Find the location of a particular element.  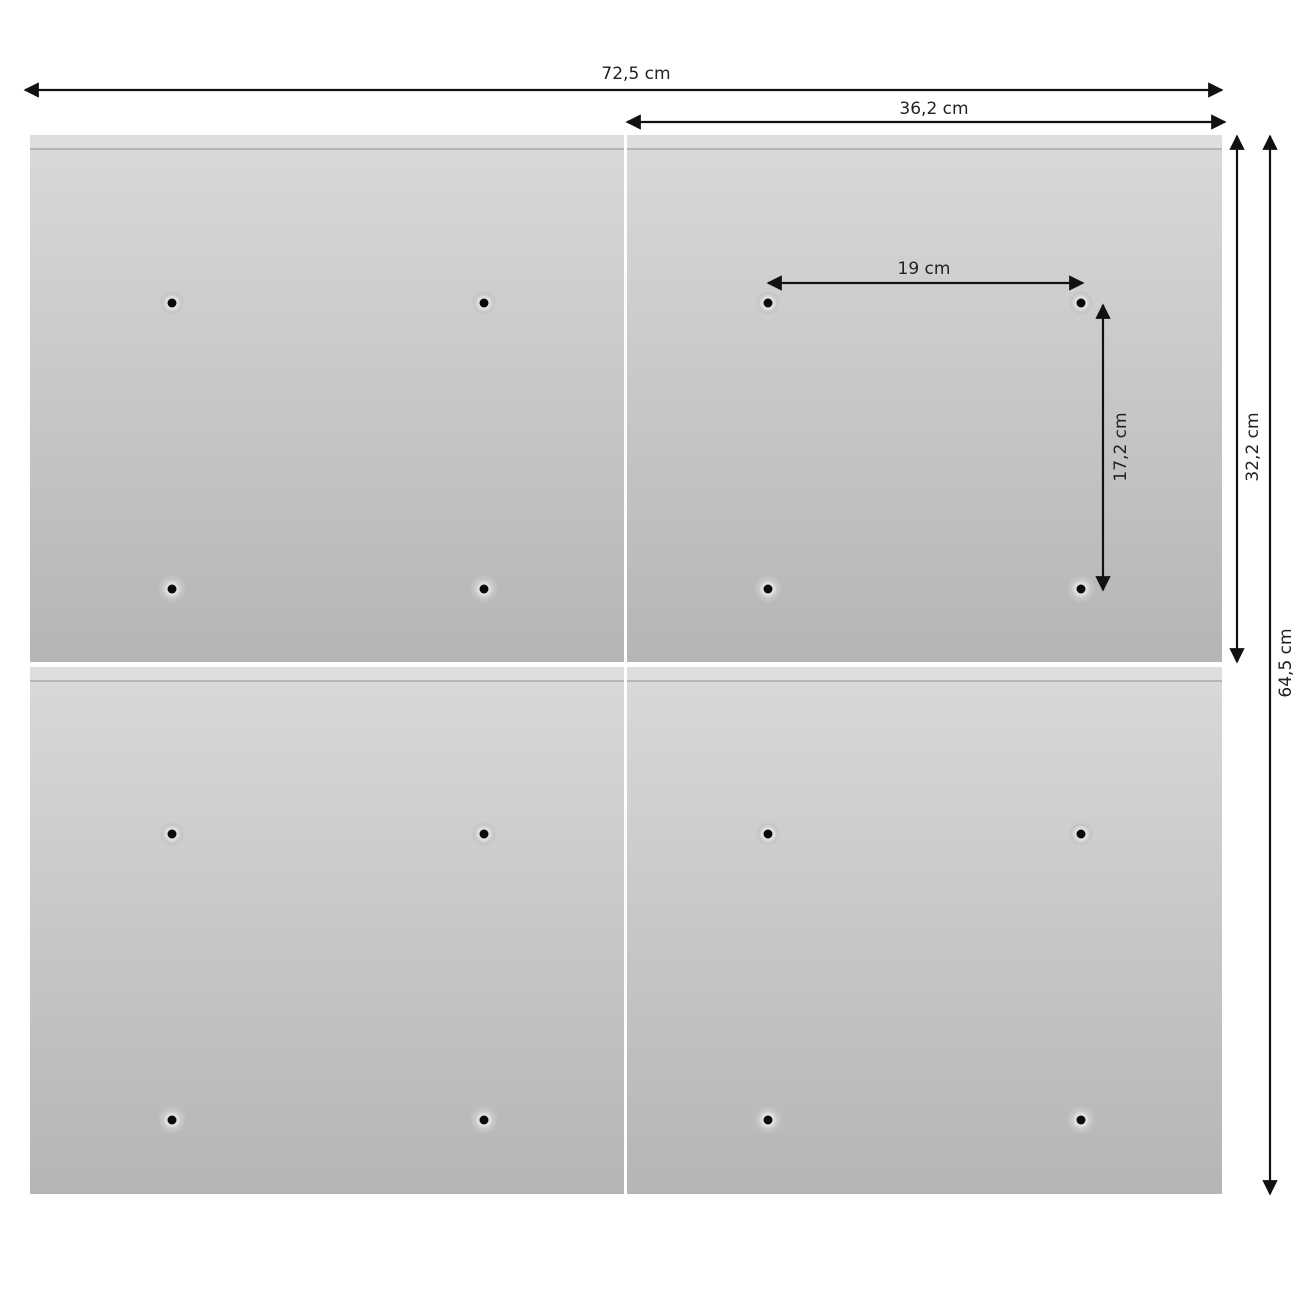

total-width-label: 72,5 cm is located at coordinates (635, 74).